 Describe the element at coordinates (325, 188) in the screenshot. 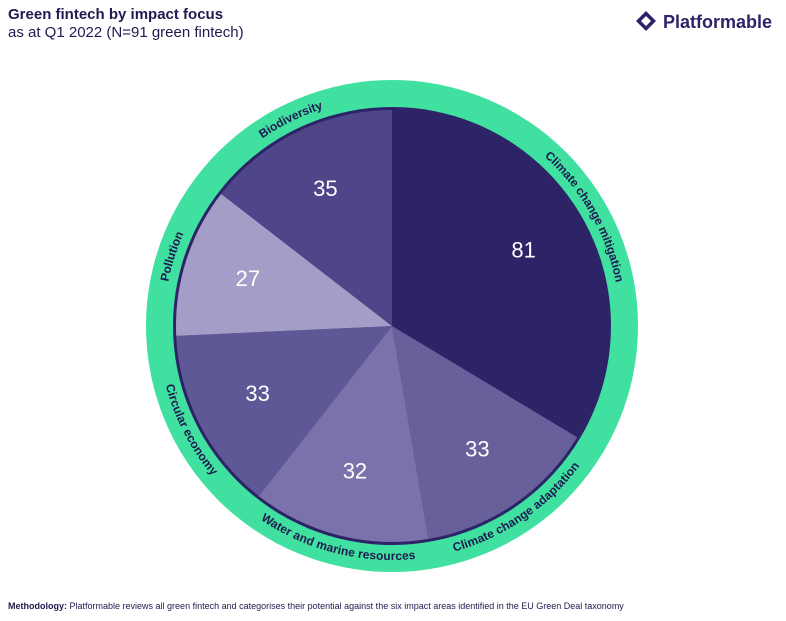

I see `value-label: 35` at that location.